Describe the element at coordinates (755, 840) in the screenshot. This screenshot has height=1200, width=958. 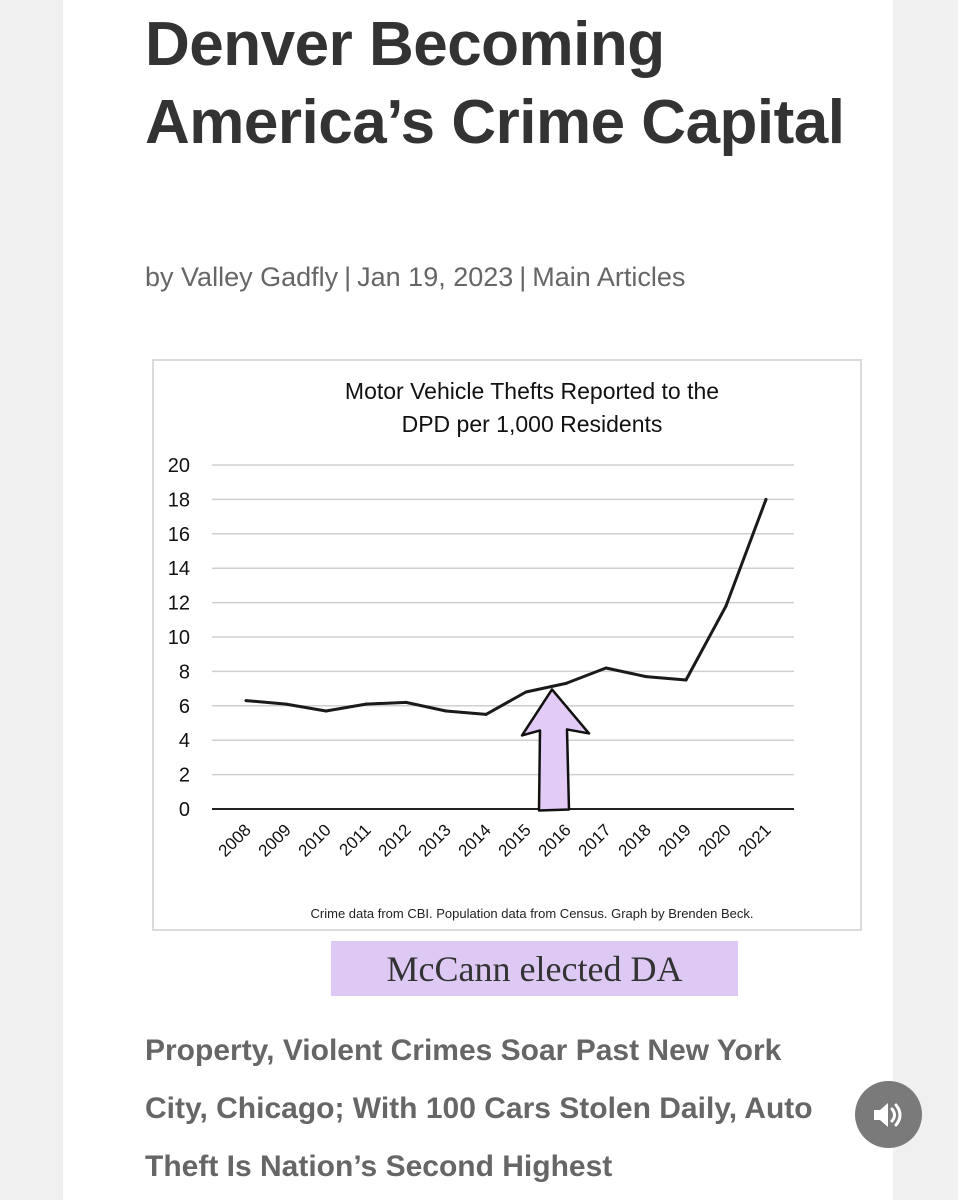
I see `x-tick-label: 2021` at that location.